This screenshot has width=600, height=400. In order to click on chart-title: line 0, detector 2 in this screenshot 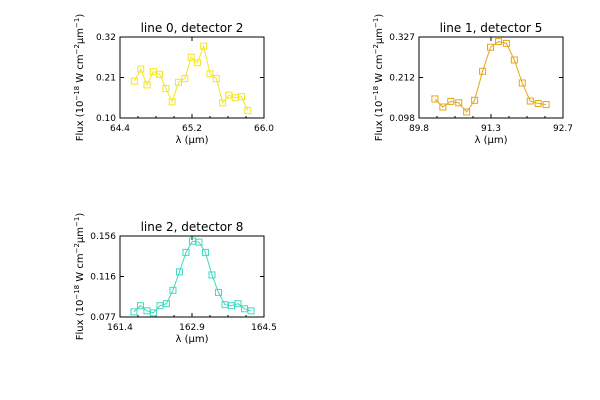, I will do `click(192, 28)`.